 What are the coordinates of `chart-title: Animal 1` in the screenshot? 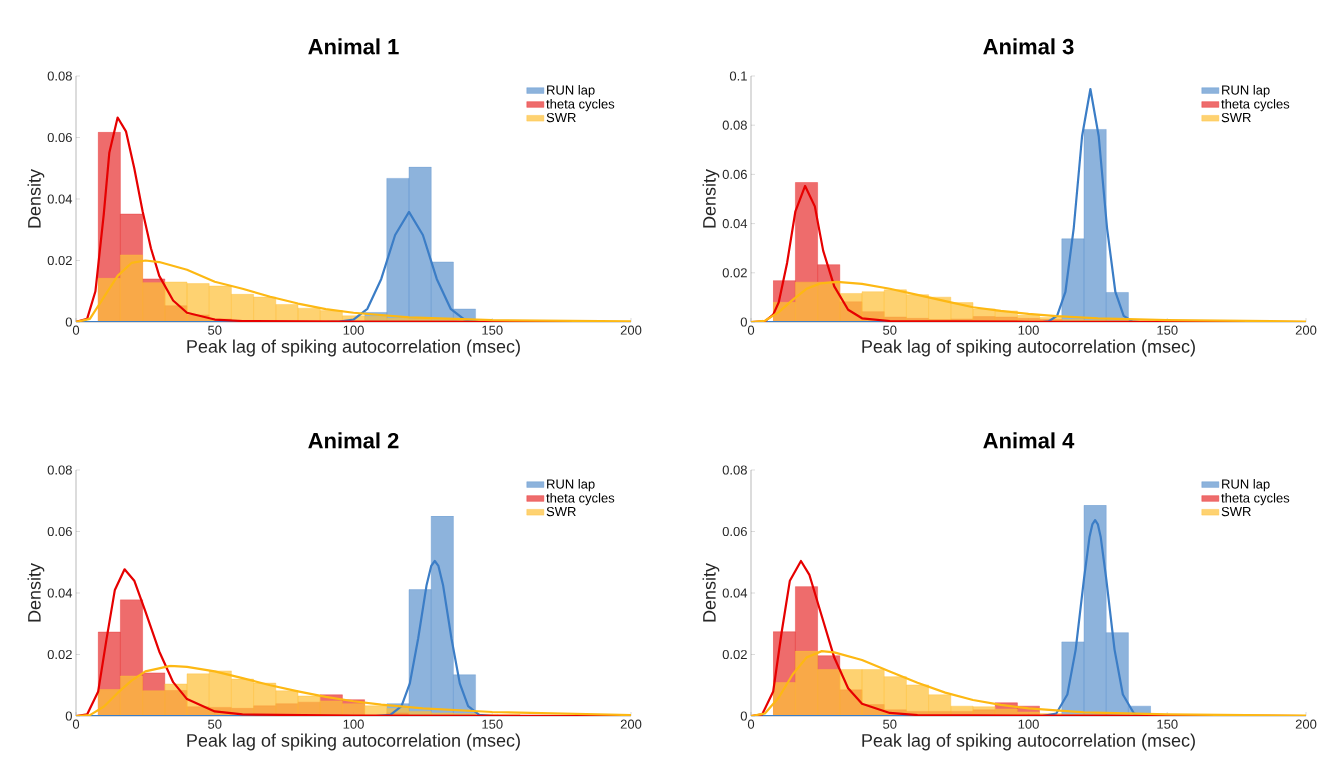 It's located at (353, 46).